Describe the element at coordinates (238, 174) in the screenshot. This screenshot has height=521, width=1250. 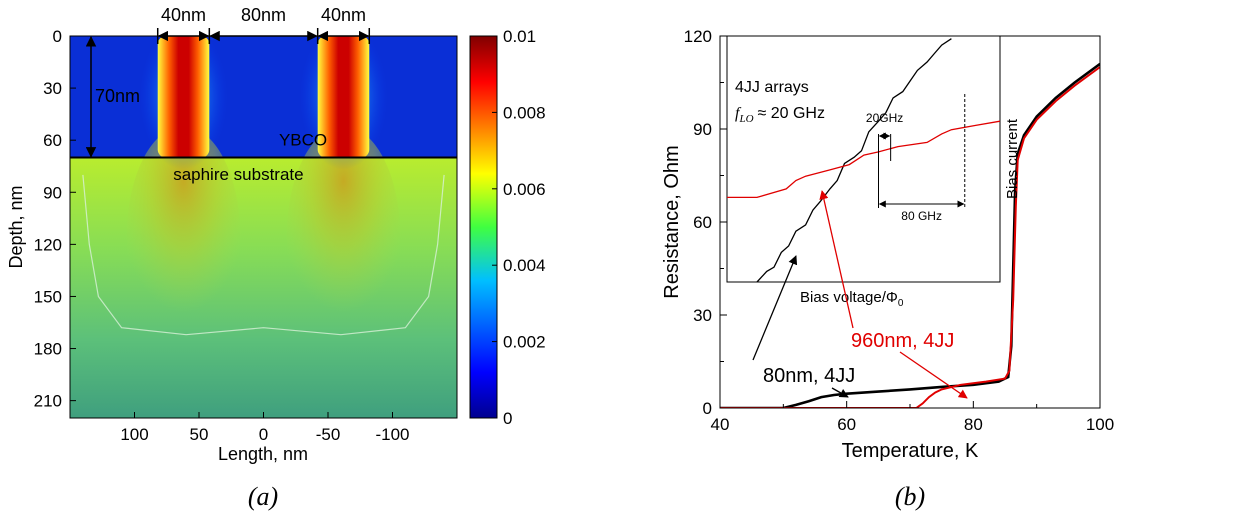
I see `substrate-label: saphire substrate` at that location.